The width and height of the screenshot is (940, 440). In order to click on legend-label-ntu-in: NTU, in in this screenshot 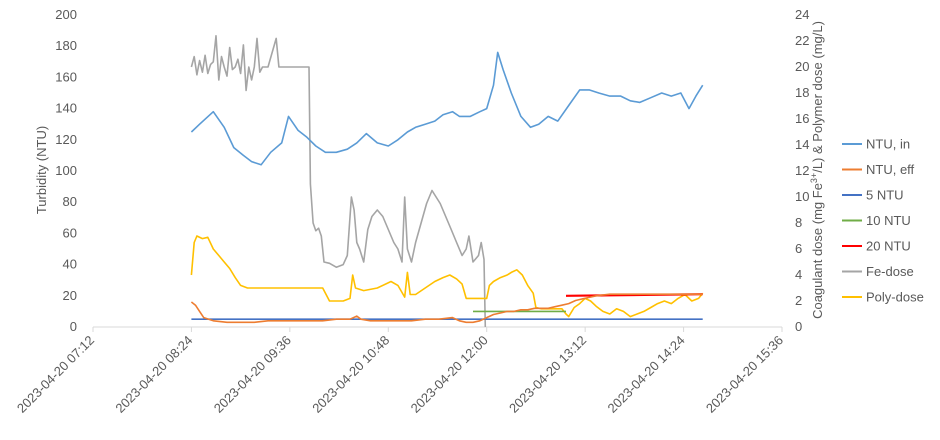, I will do `click(888, 144)`.